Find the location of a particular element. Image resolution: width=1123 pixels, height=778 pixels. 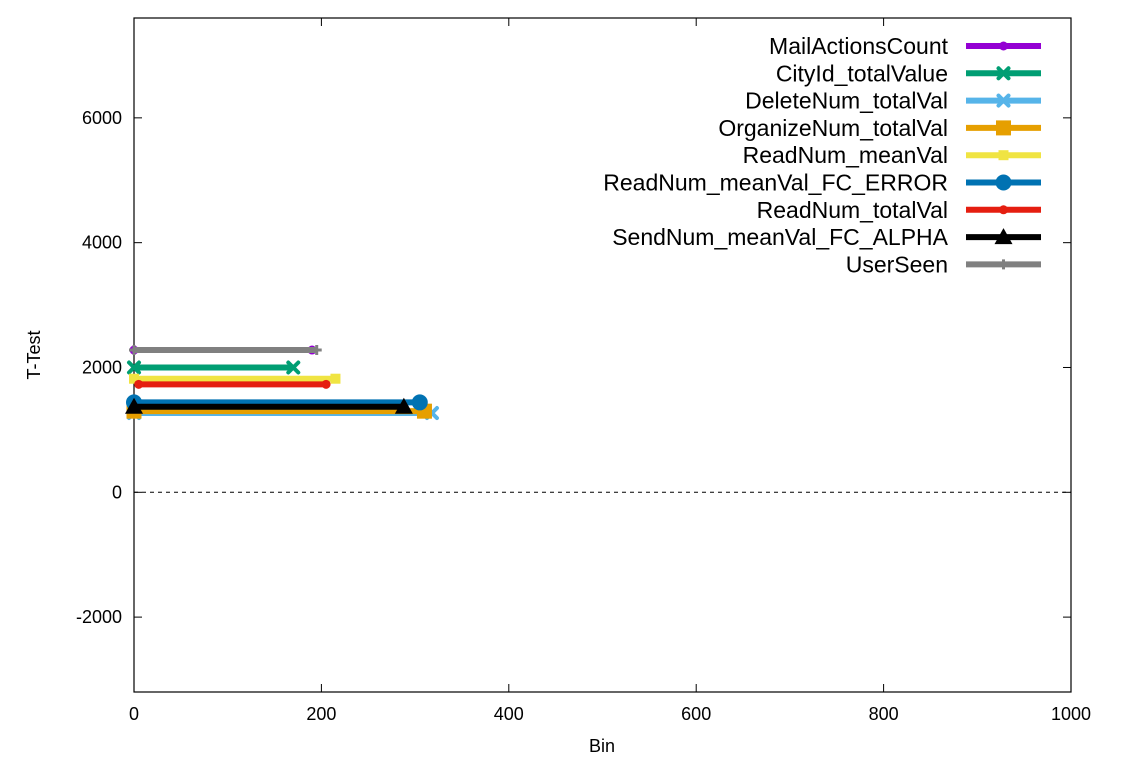

x-tick-label: 400 is located at coordinates (509, 714).